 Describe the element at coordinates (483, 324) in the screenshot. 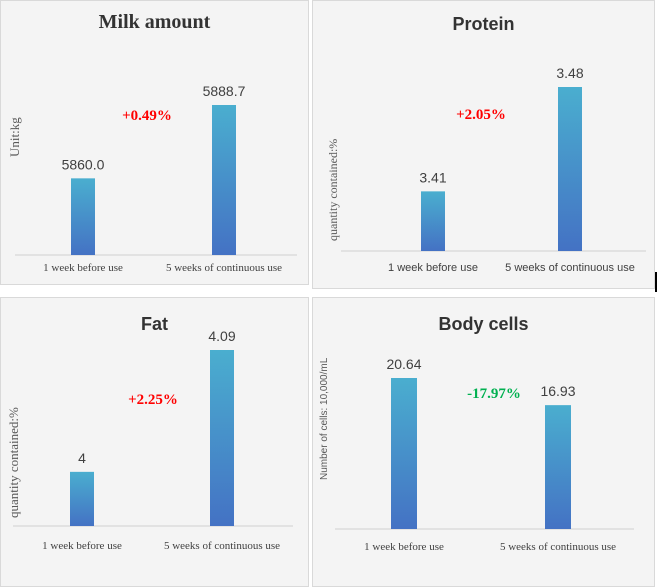

I see `chart-title: Body cells` at that location.